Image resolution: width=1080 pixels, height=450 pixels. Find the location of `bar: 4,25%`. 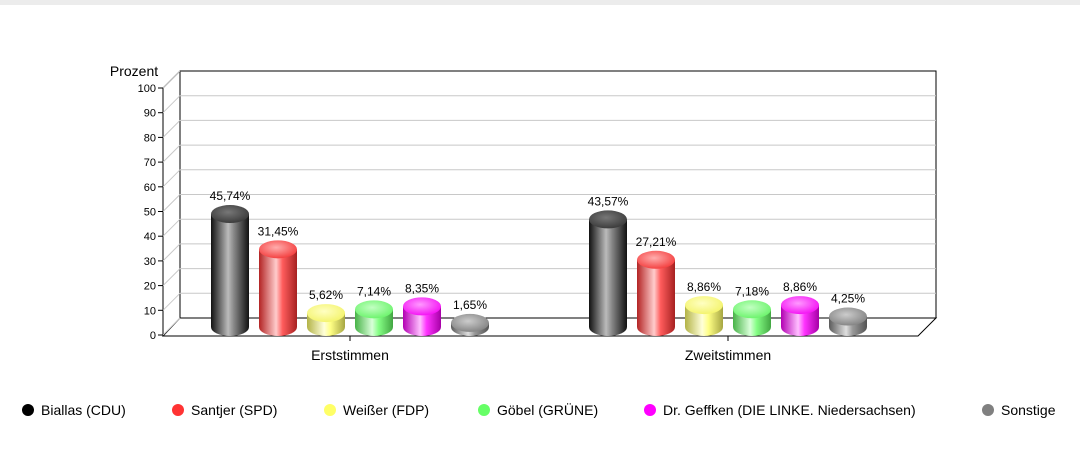

bar: 4,25% is located at coordinates (848, 314).